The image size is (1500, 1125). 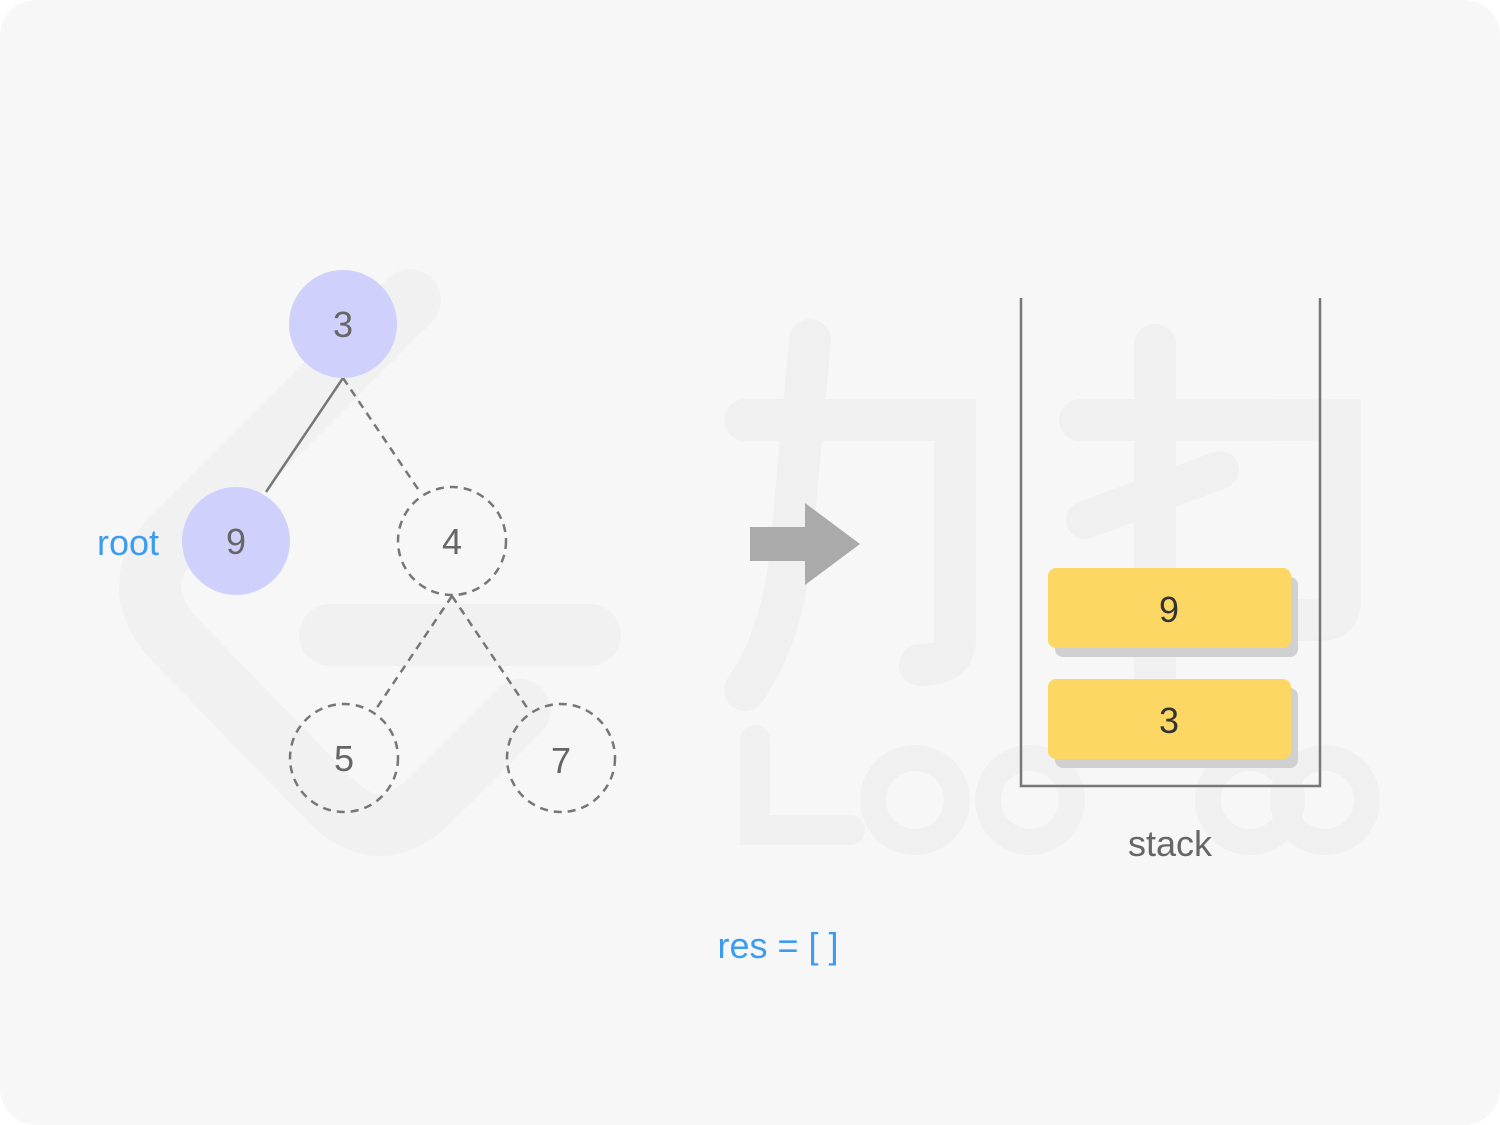 I want to click on result-text: res = [ ], so click(x=777, y=945).